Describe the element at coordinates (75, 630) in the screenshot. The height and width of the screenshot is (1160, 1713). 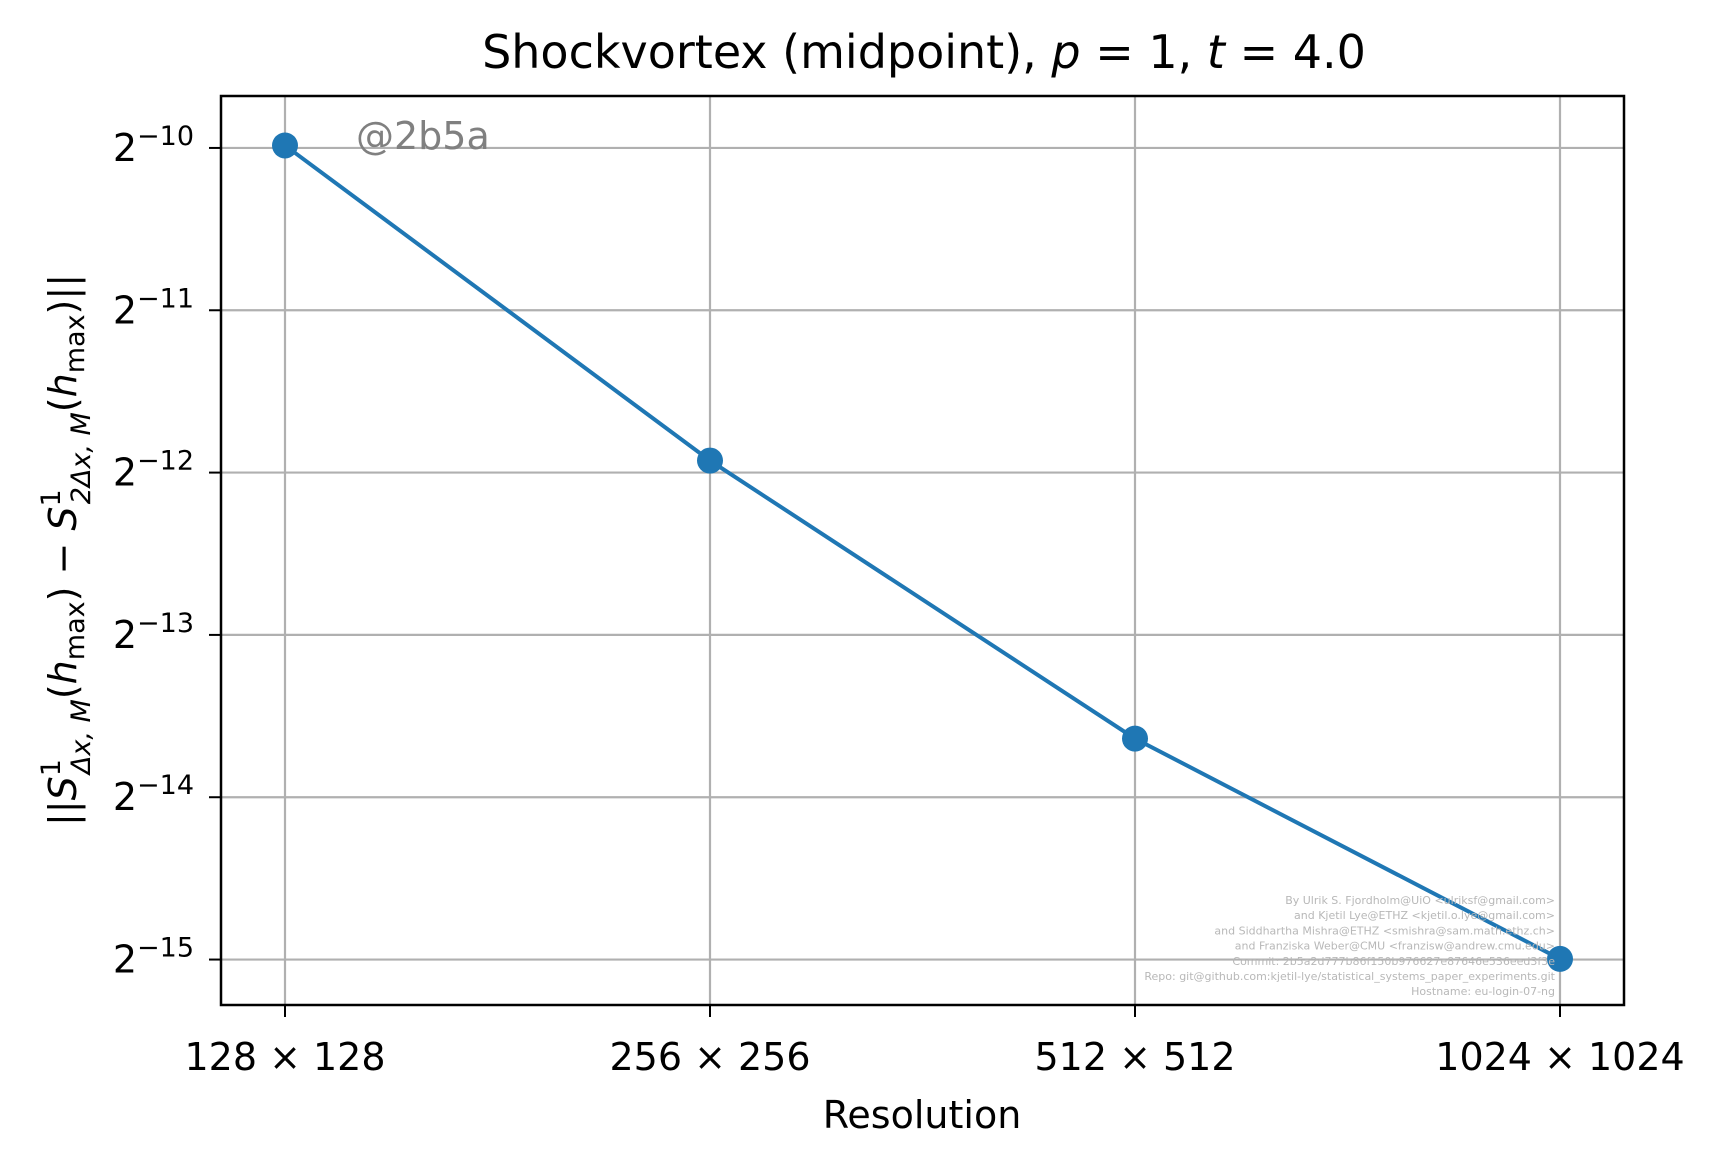
I see `ylabel-h1-sub: max` at that location.